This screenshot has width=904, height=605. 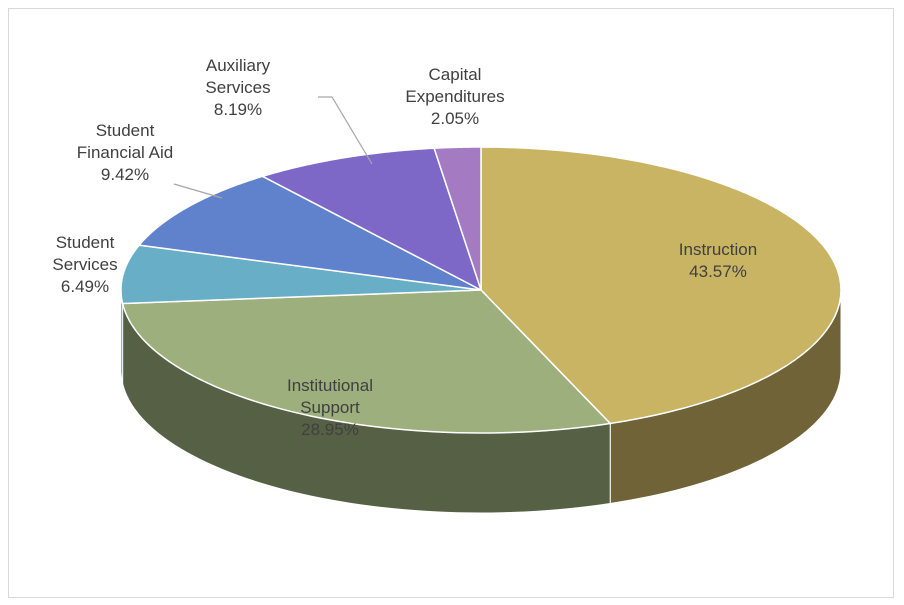 What do you see at coordinates (455, 118) in the screenshot?
I see `value-label: 2.05%` at bounding box center [455, 118].